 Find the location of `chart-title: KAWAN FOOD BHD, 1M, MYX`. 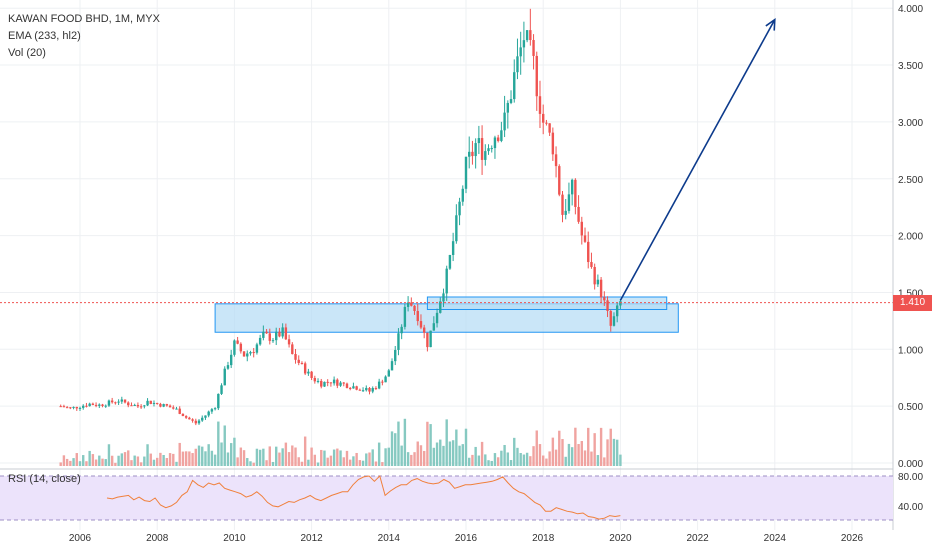

chart-title: KAWAN FOOD BHD, 1M, MYX is located at coordinates (84, 19).